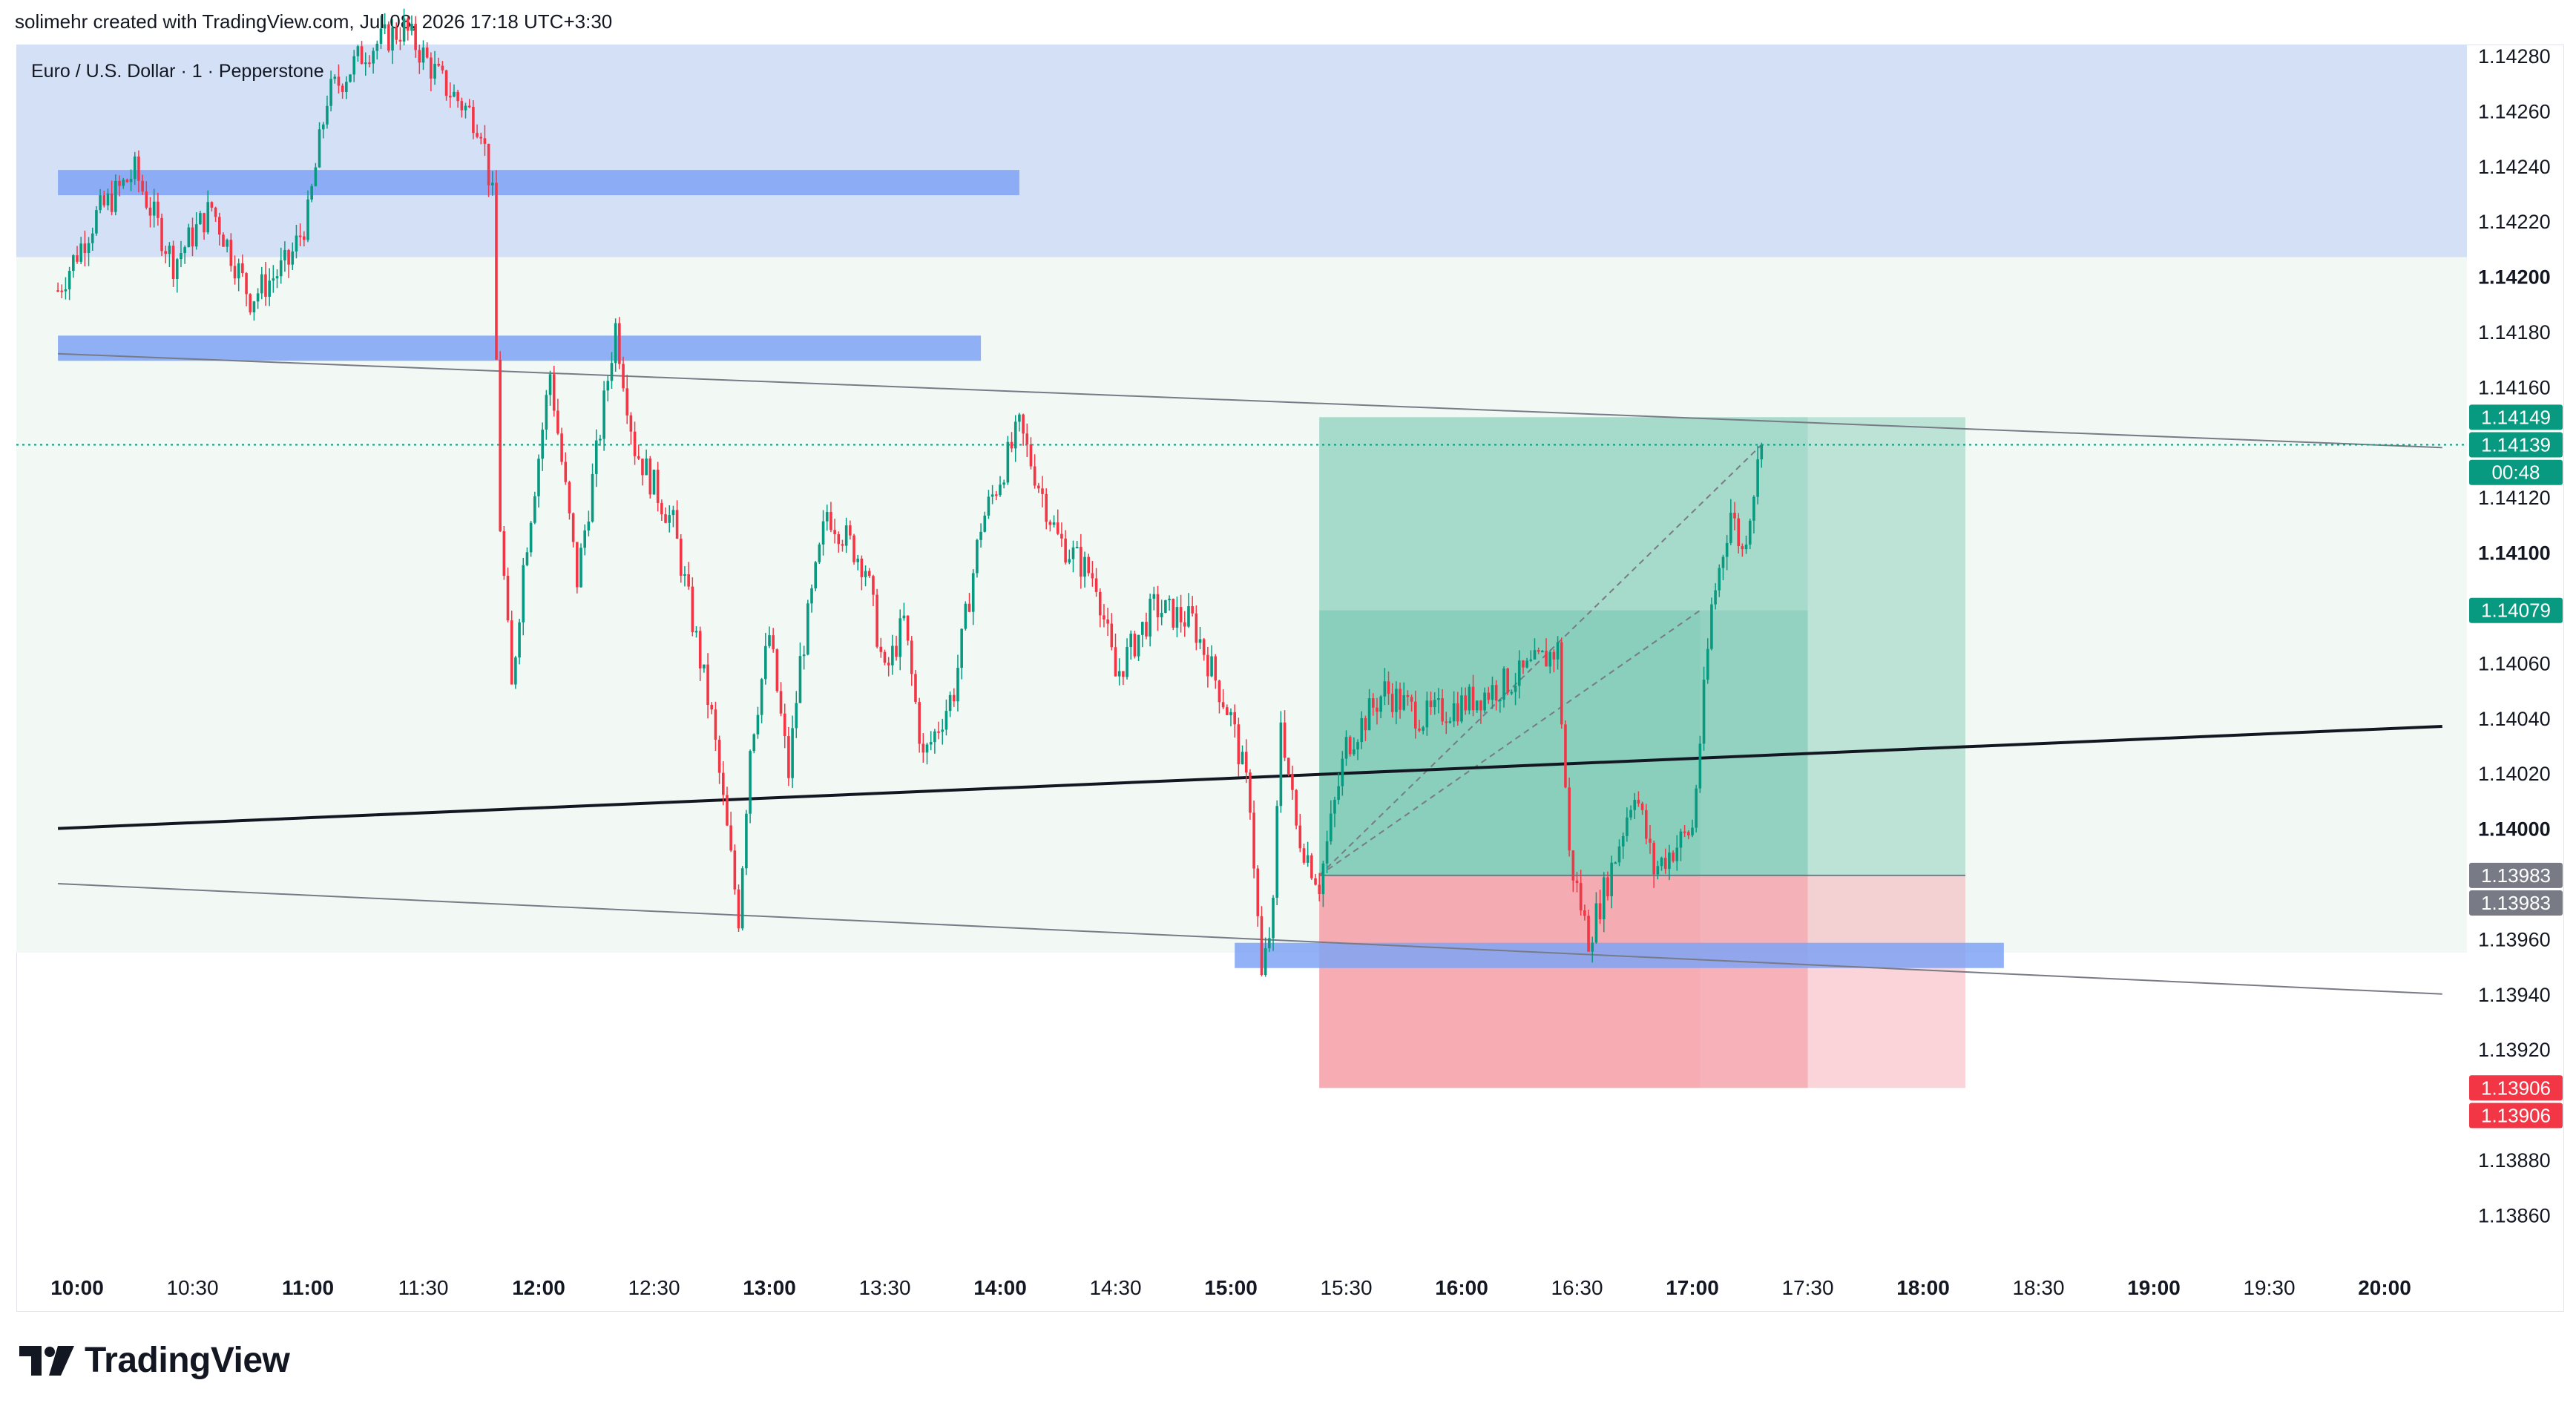 The width and height of the screenshot is (2576, 1406). Describe the element at coordinates (1250, 939) in the screenshot. I see `channel-bottom-line` at that location.